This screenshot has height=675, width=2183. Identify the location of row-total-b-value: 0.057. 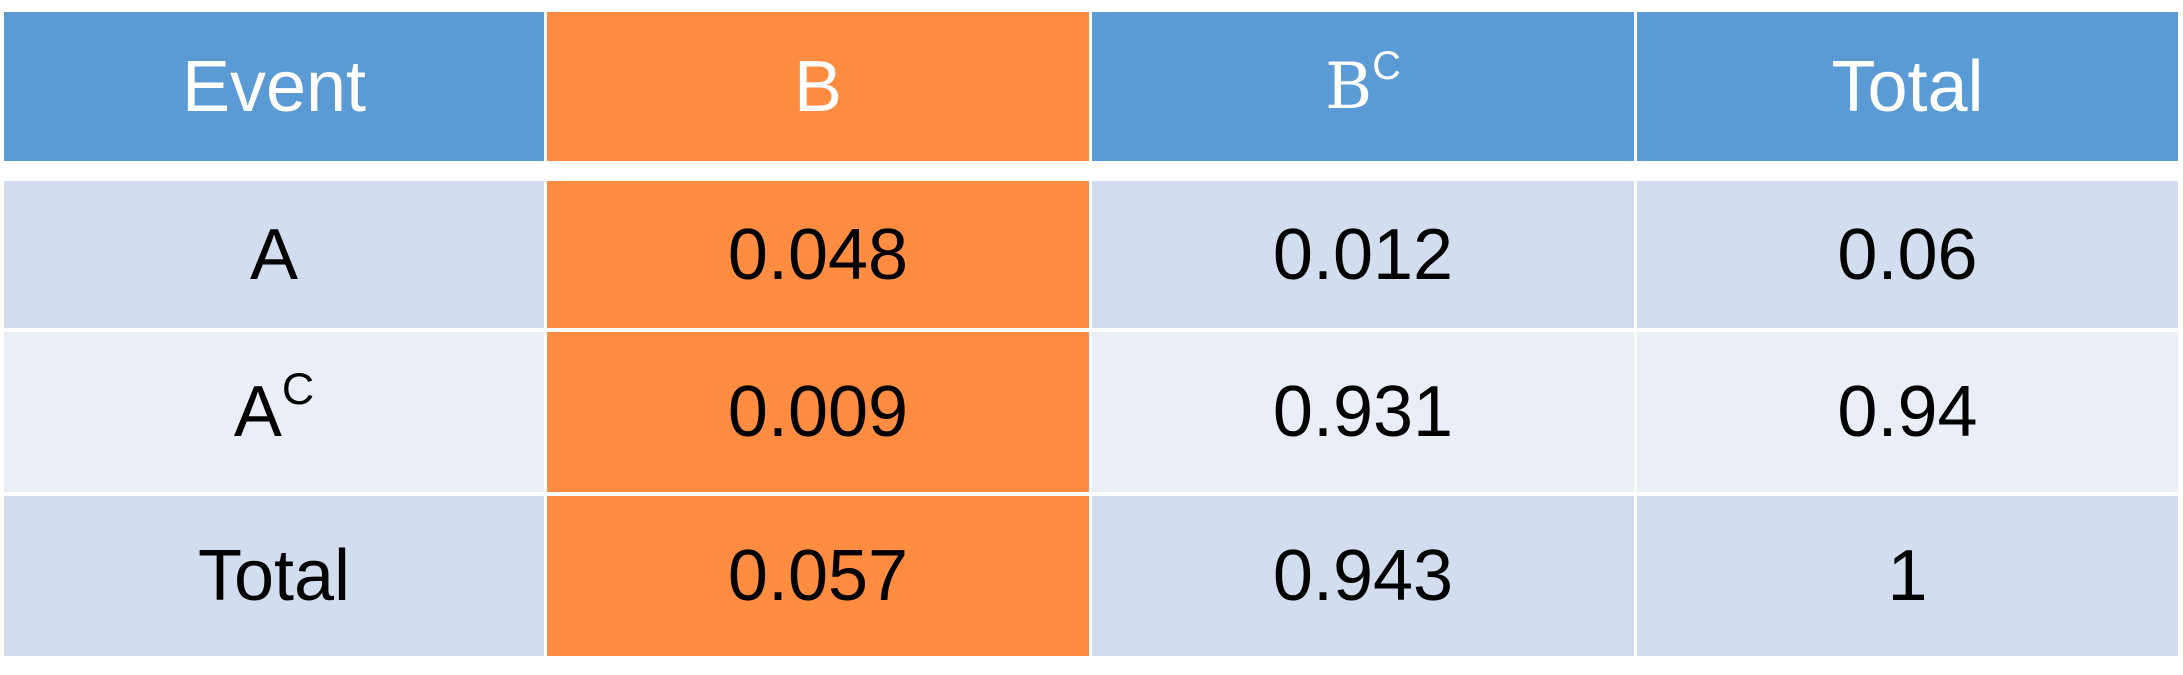
(818, 576).